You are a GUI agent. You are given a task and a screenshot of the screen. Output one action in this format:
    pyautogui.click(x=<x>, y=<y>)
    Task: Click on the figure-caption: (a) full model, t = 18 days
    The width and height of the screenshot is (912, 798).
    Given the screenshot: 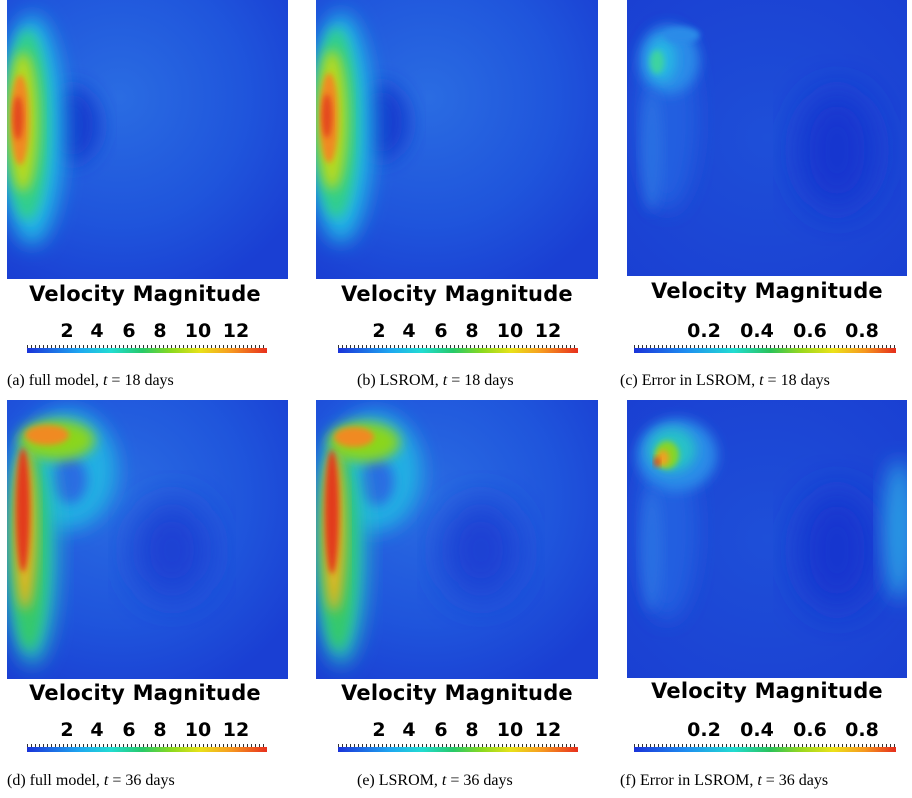 What is the action you would take?
    pyautogui.click(x=90, y=380)
    